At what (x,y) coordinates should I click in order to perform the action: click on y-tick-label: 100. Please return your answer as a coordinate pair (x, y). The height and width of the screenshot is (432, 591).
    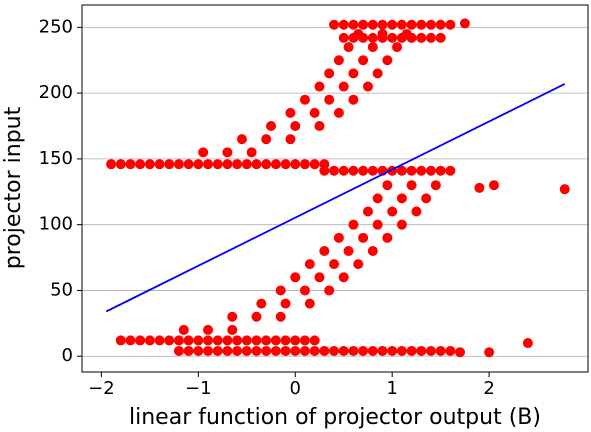
    Looking at the image, I should click on (56, 224).